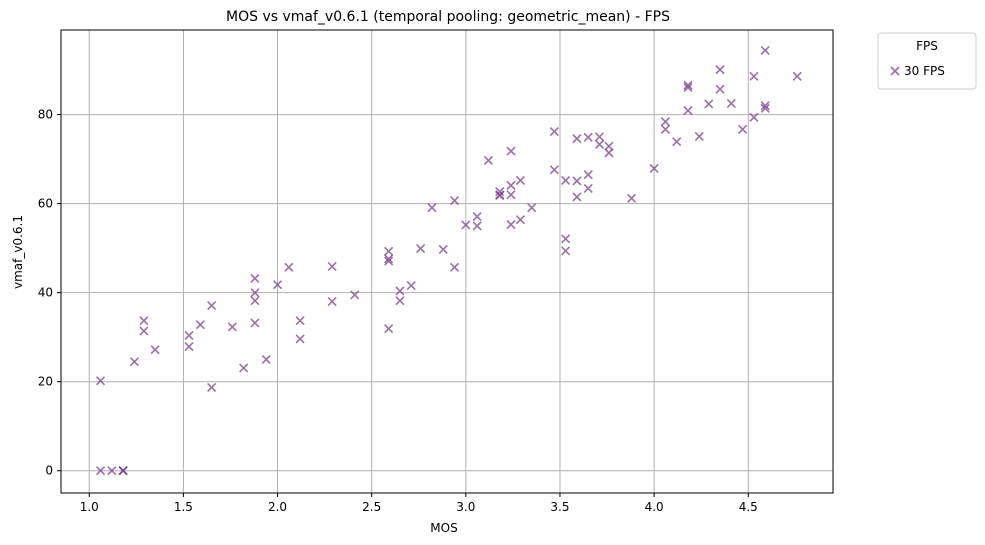 This screenshot has height=545, width=985. I want to click on x-tick-label: 4.5, so click(748, 507).